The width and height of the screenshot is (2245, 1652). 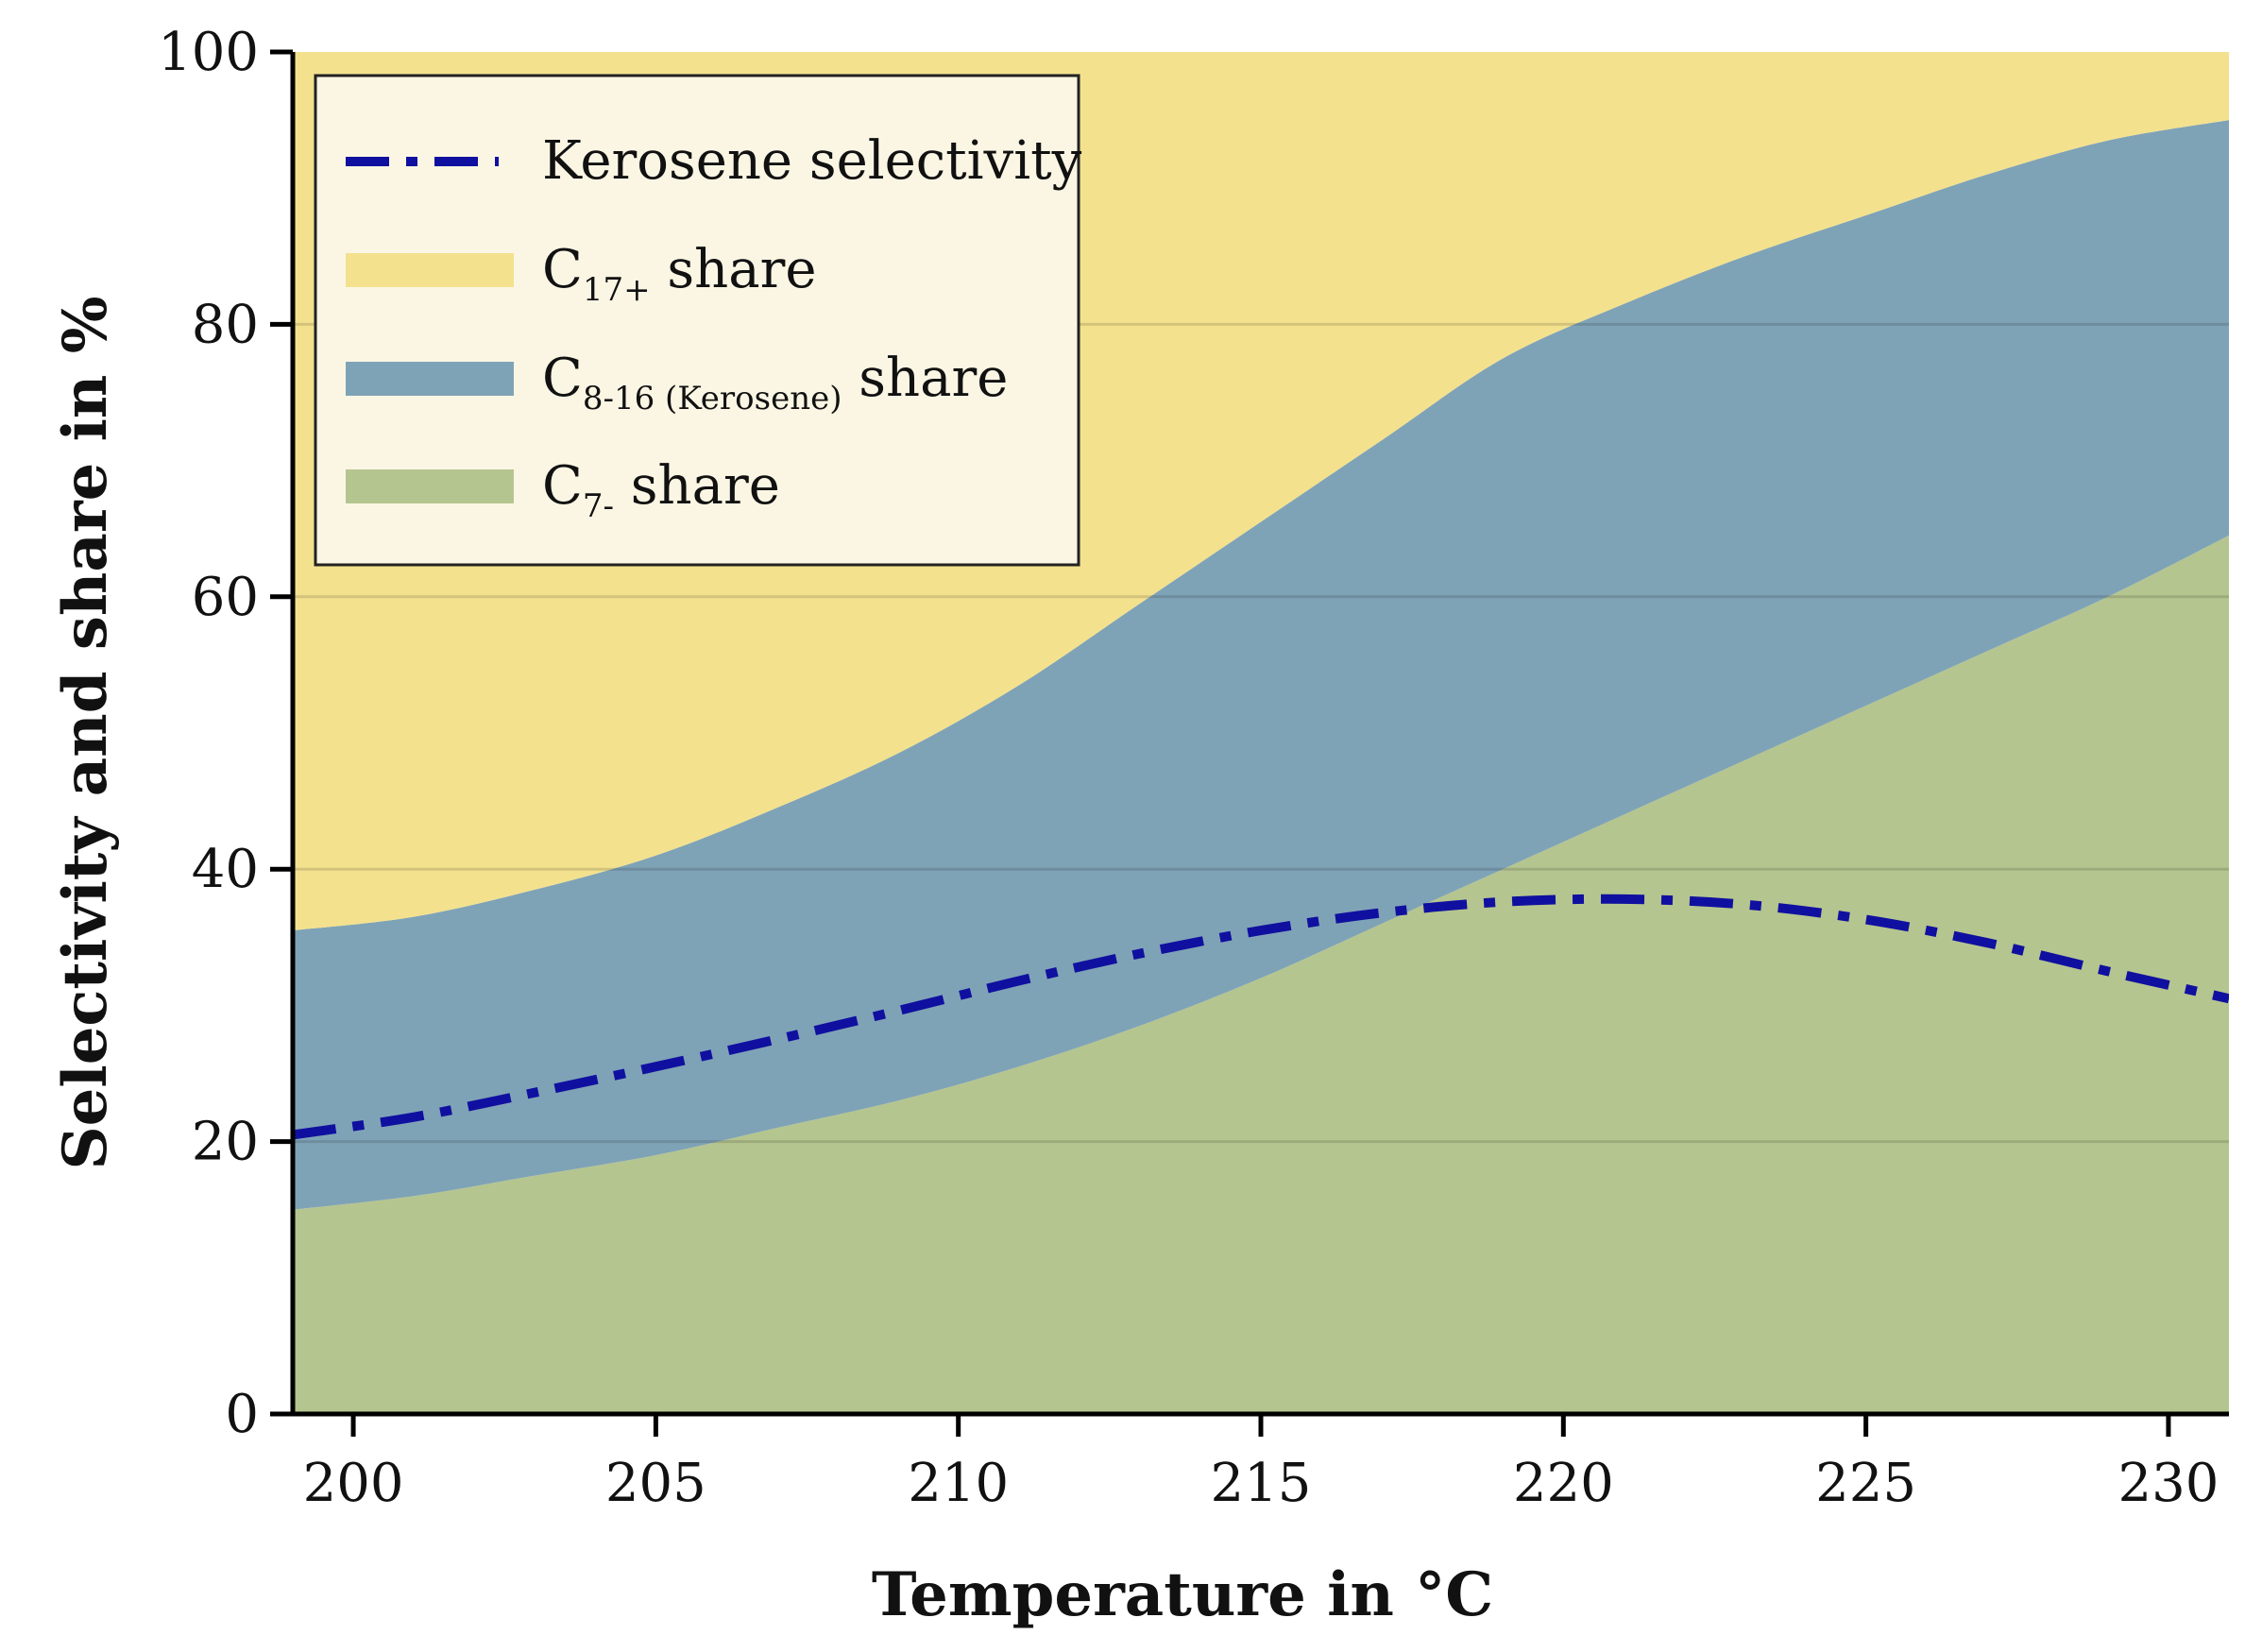 I want to click on legend-label-c8-16-kerosene-share: C8-16 (Kerosene) share, so click(x=775, y=382).